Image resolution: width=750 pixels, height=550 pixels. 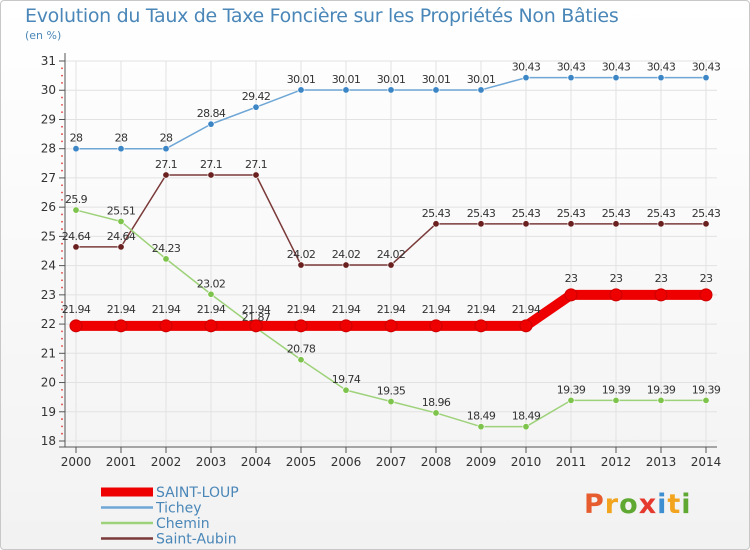 What do you see at coordinates (197, 493) in the screenshot?
I see `legend-label: SAINT-LOUP` at bounding box center [197, 493].